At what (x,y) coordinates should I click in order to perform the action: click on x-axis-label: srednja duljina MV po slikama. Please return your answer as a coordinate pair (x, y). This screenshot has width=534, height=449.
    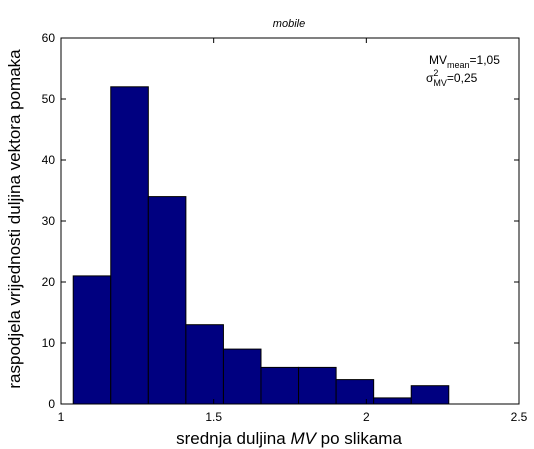
    Looking at the image, I should click on (289, 438).